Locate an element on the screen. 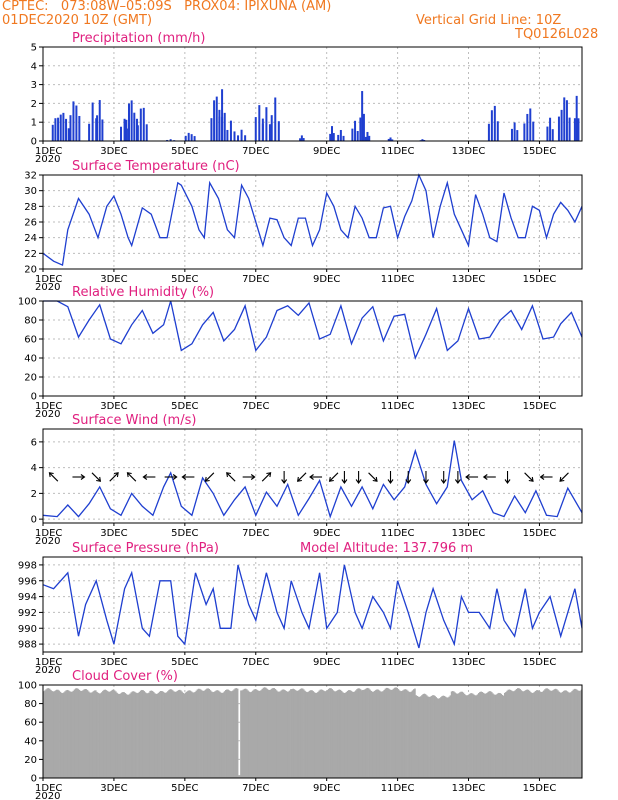  y-tick-label: 80 is located at coordinates (30, 704).